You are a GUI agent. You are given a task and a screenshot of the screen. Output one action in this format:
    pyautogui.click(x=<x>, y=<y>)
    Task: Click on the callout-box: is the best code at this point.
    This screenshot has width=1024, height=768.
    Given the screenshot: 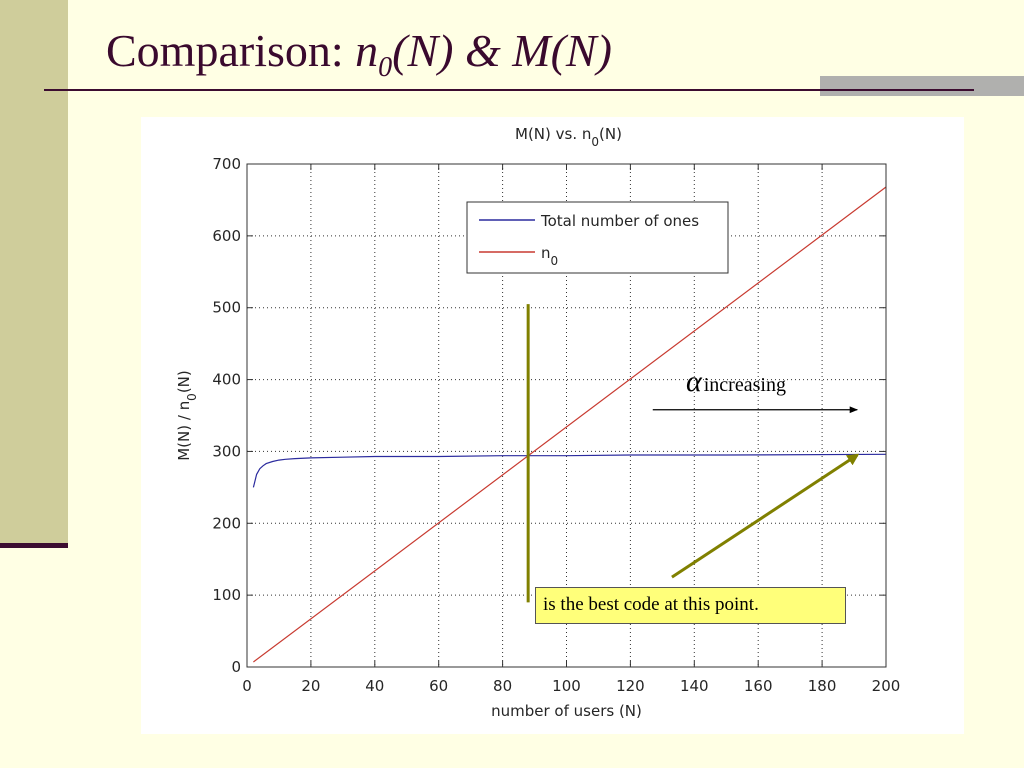 What is the action you would take?
    pyautogui.click(x=690, y=605)
    